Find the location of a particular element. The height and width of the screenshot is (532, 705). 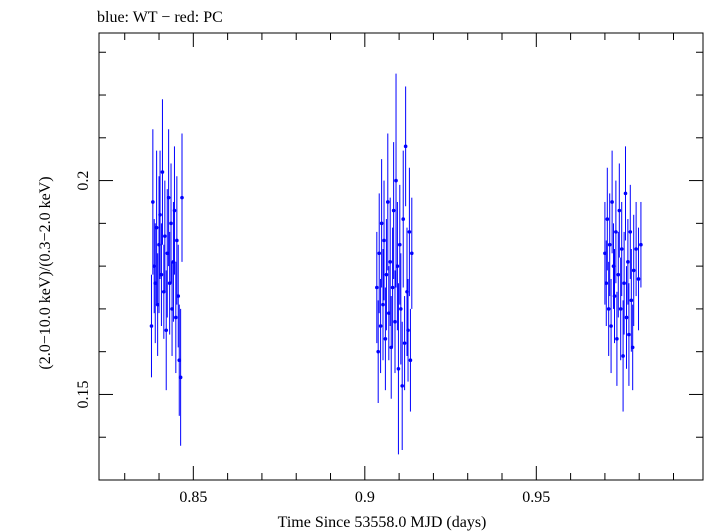

x-tick-label: 0.9 is located at coordinates (365, 497).